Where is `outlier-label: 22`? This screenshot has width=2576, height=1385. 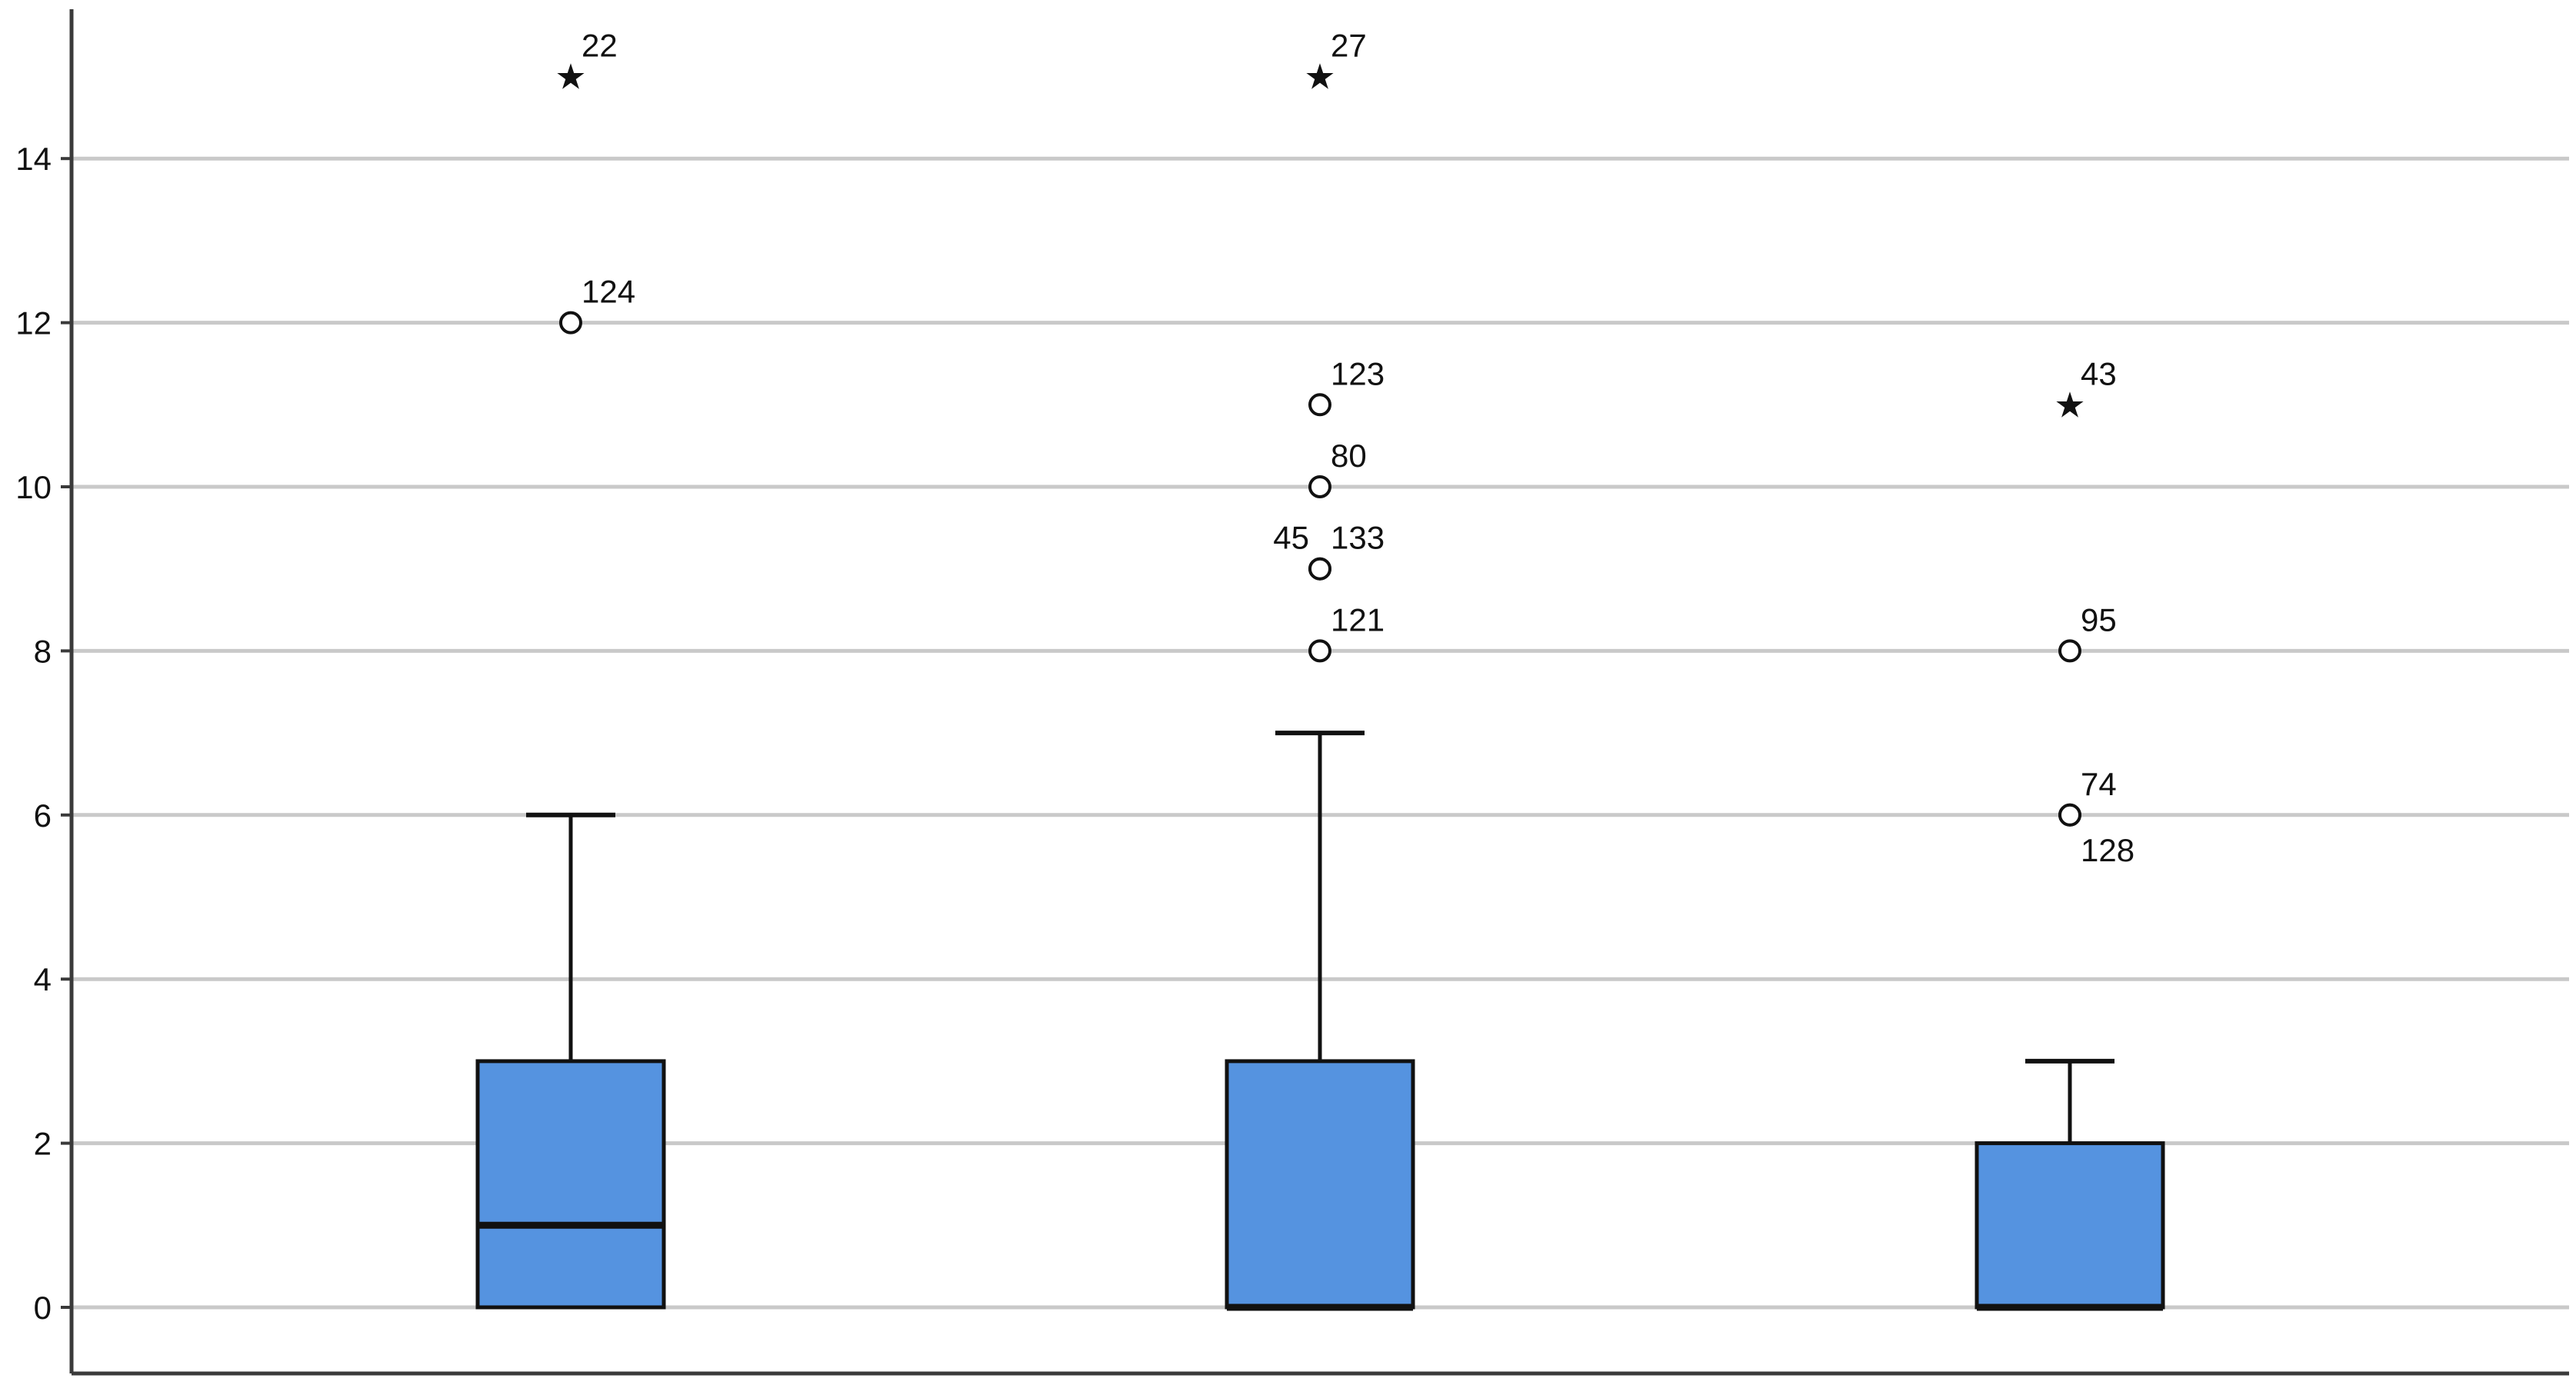 outlier-label: 22 is located at coordinates (600, 46).